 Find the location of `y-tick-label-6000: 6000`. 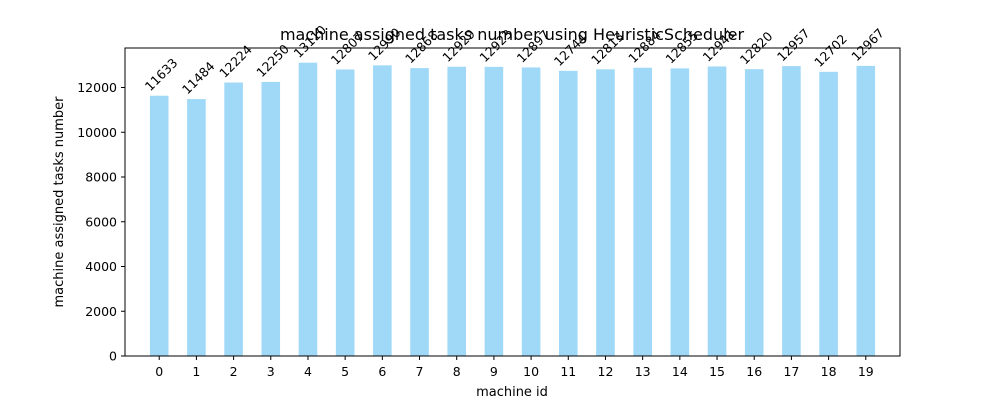

y-tick-label-6000: 6000 is located at coordinates (101, 221).